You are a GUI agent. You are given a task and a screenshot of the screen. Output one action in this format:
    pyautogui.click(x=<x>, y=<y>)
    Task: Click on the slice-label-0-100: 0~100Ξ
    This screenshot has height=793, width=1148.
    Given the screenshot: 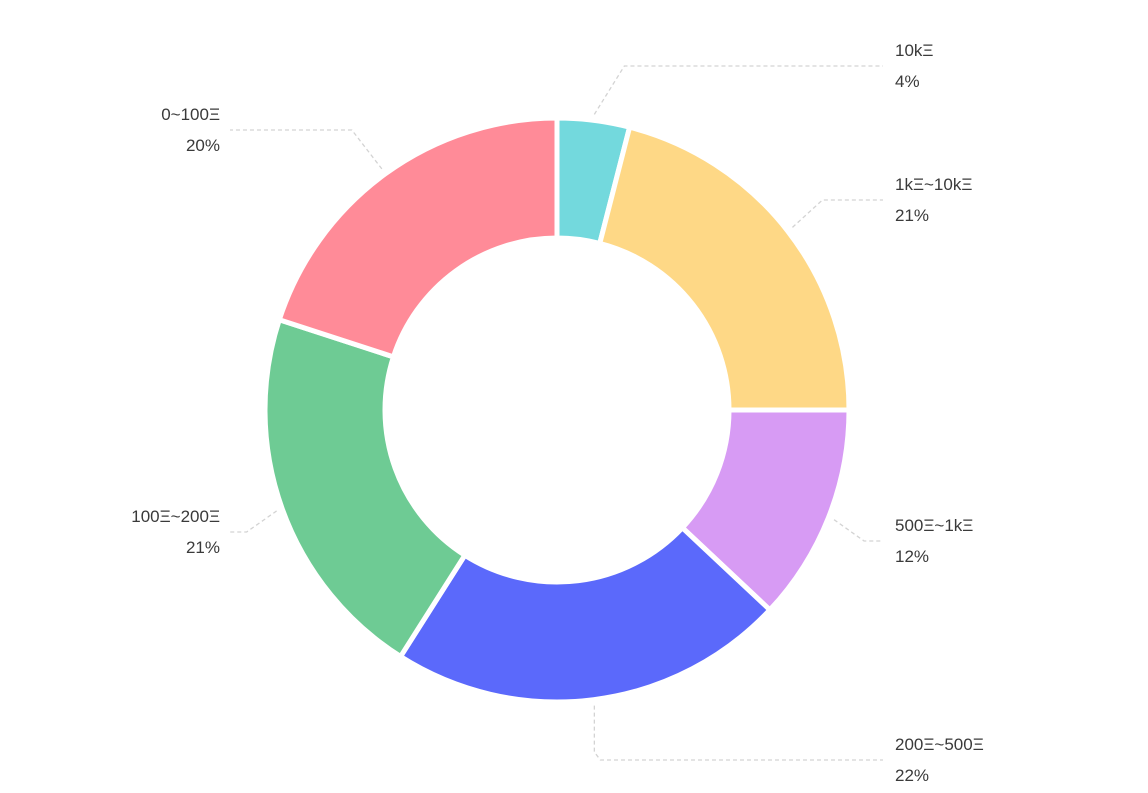 What is the action you would take?
    pyautogui.click(x=190, y=114)
    